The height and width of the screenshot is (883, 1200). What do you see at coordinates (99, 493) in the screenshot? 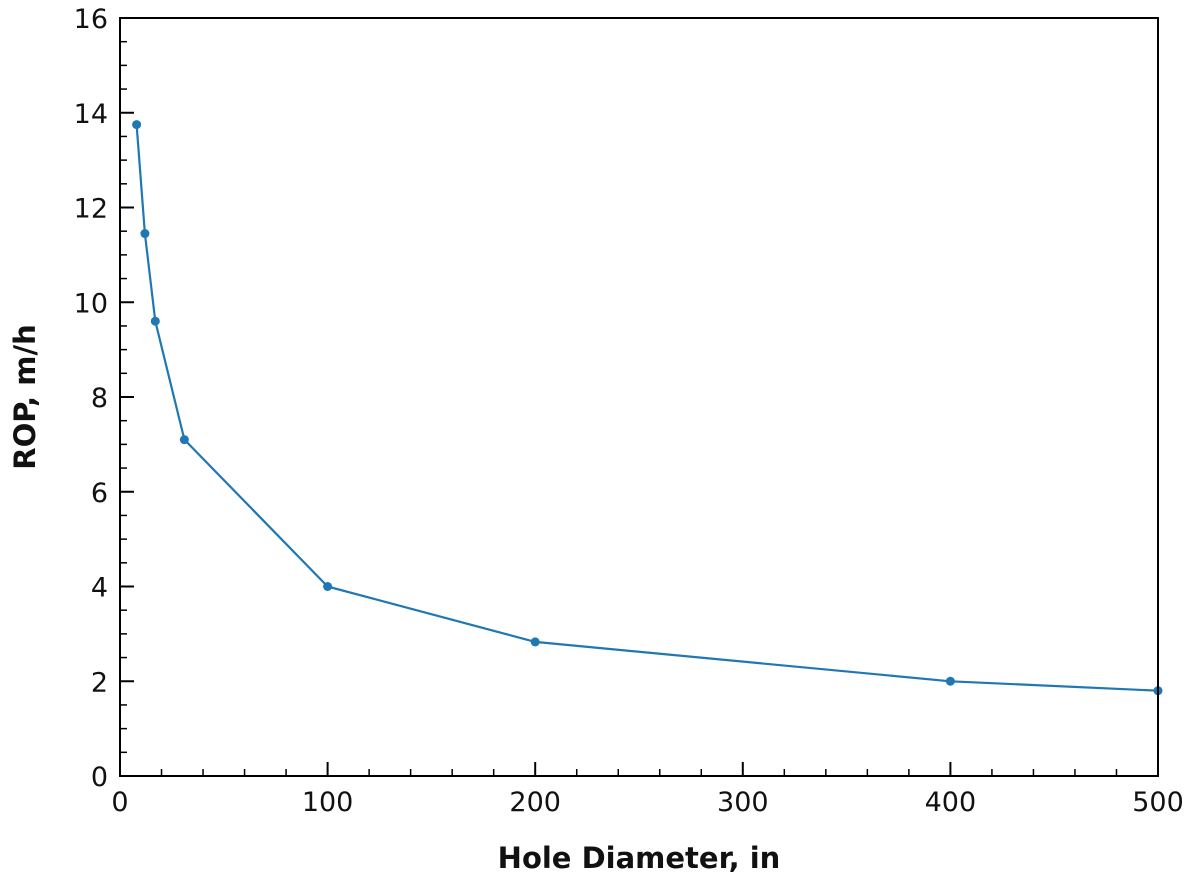
I see `y-tick-label: 6` at bounding box center [99, 493].